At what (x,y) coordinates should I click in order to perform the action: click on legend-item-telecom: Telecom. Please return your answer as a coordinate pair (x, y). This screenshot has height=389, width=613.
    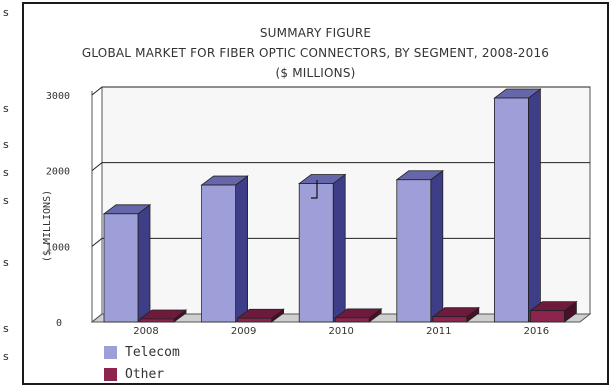
    Looking at the image, I should click on (142, 352).